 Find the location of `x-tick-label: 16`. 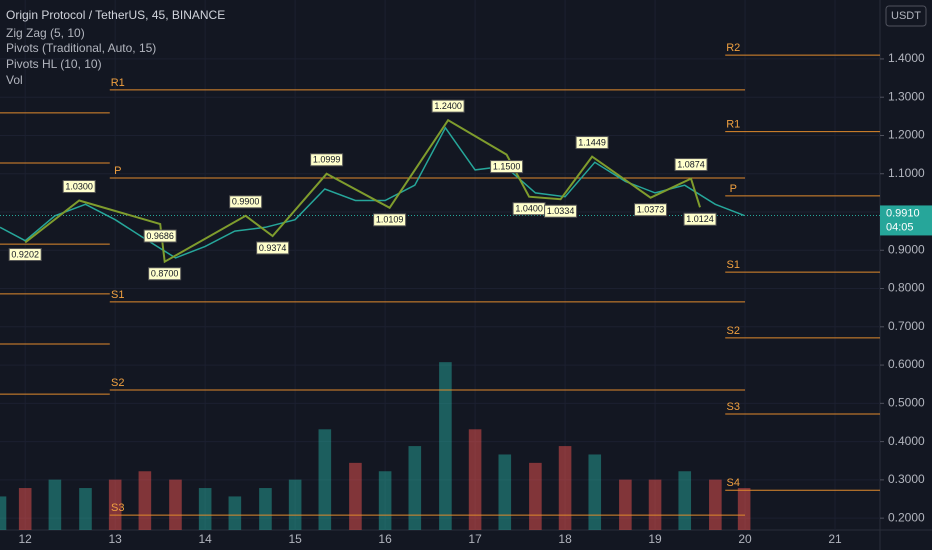

x-tick-label: 16 is located at coordinates (385, 539).